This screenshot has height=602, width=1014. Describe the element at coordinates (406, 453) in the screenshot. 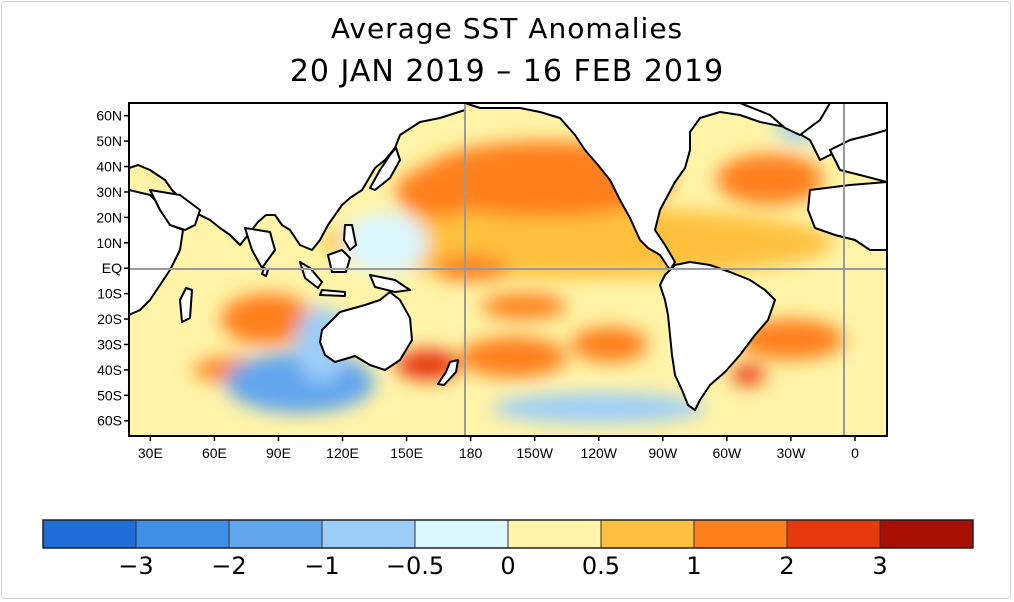

I see `lon-label: 150E` at that location.